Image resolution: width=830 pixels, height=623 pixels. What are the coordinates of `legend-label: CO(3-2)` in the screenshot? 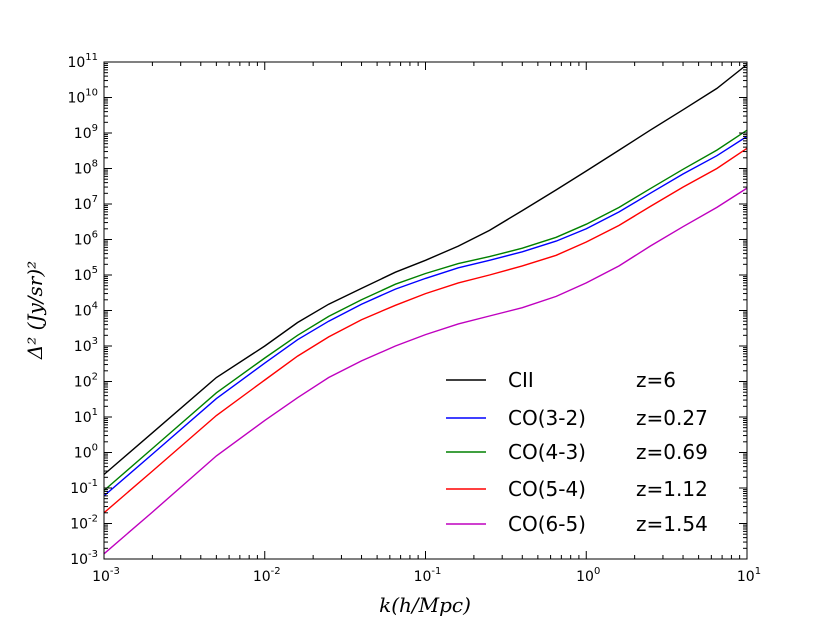 It's located at (547, 418).